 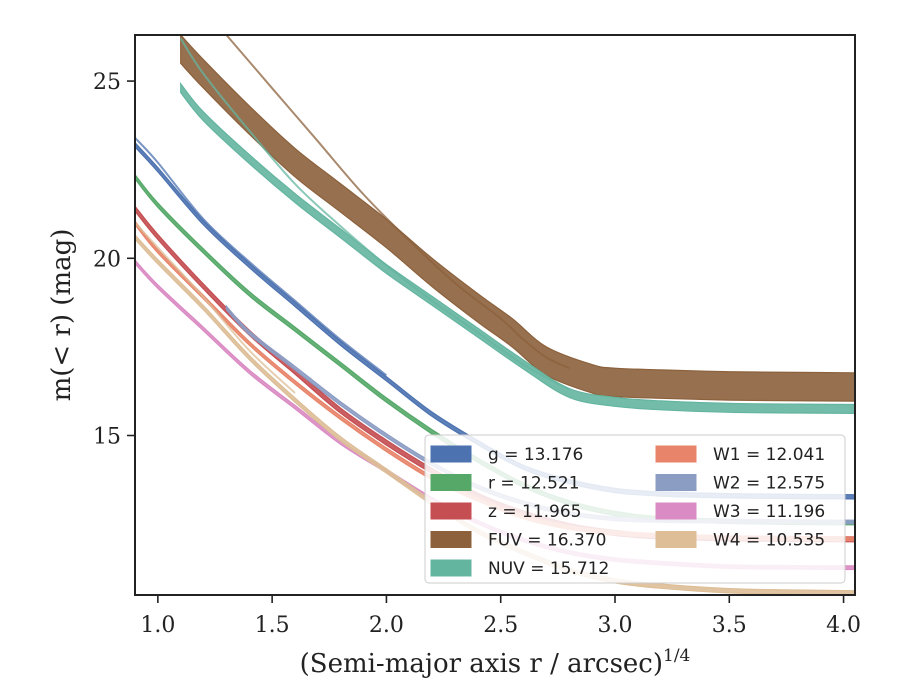 What do you see at coordinates (481, 664) in the screenshot?
I see `x-axis-title-text: (Semi-major axis r / arcsec)` at bounding box center [481, 664].